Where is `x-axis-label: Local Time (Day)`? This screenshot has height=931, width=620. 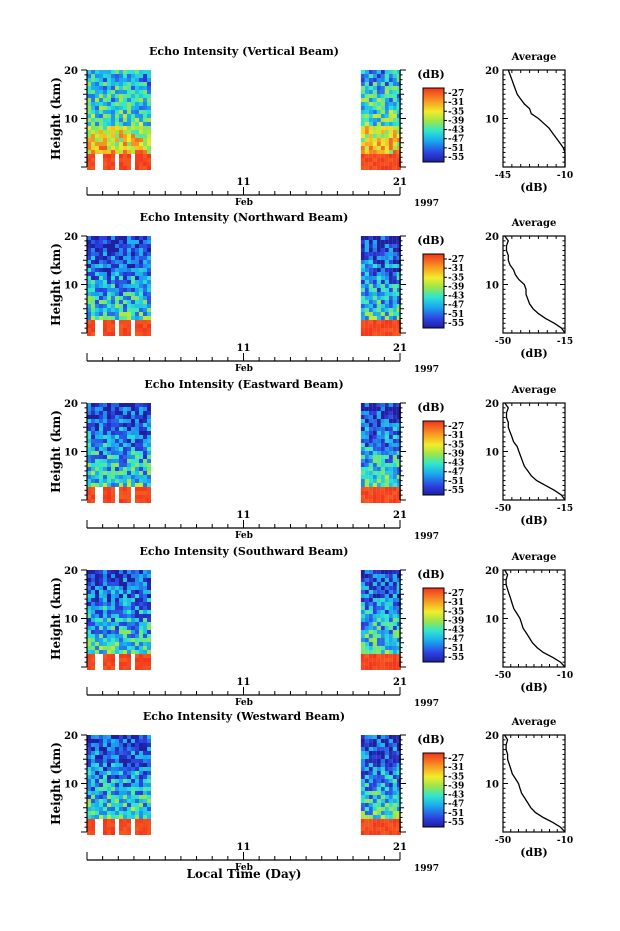 x-axis-label: Local Time (Day) is located at coordinates (244, 874).